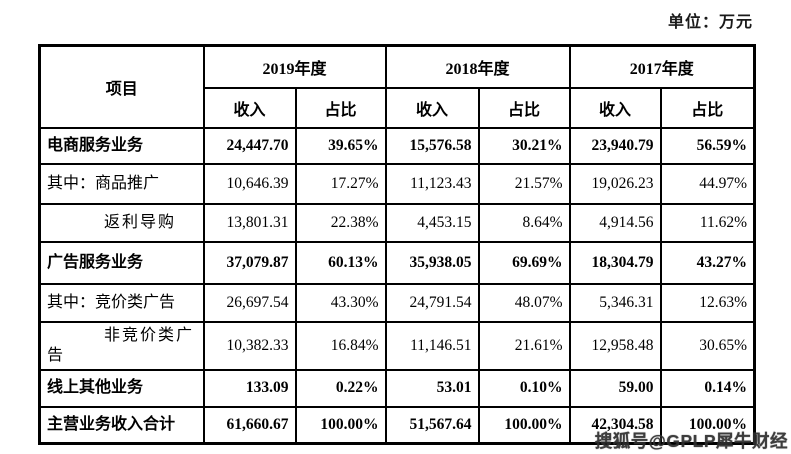 This screenshot has height=454, width=791. What do you see at coordinates (249, 345) in the screenshot?
I see `revenue-cell: 10,382.33` at bounding box center [249, 345].